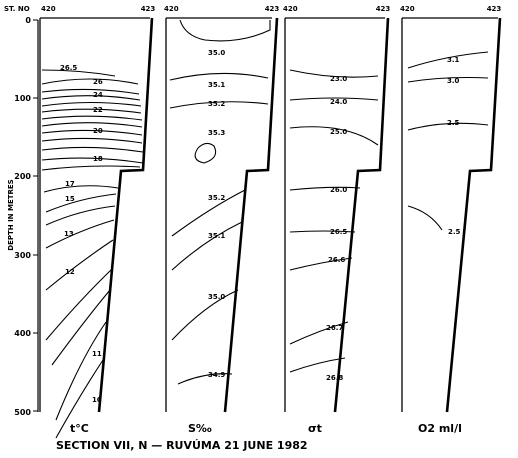  What do you see at coordinates (453, 60) in the screenshot?
I see `oxygen-label: 3.1` at bounding box center [453, 60].